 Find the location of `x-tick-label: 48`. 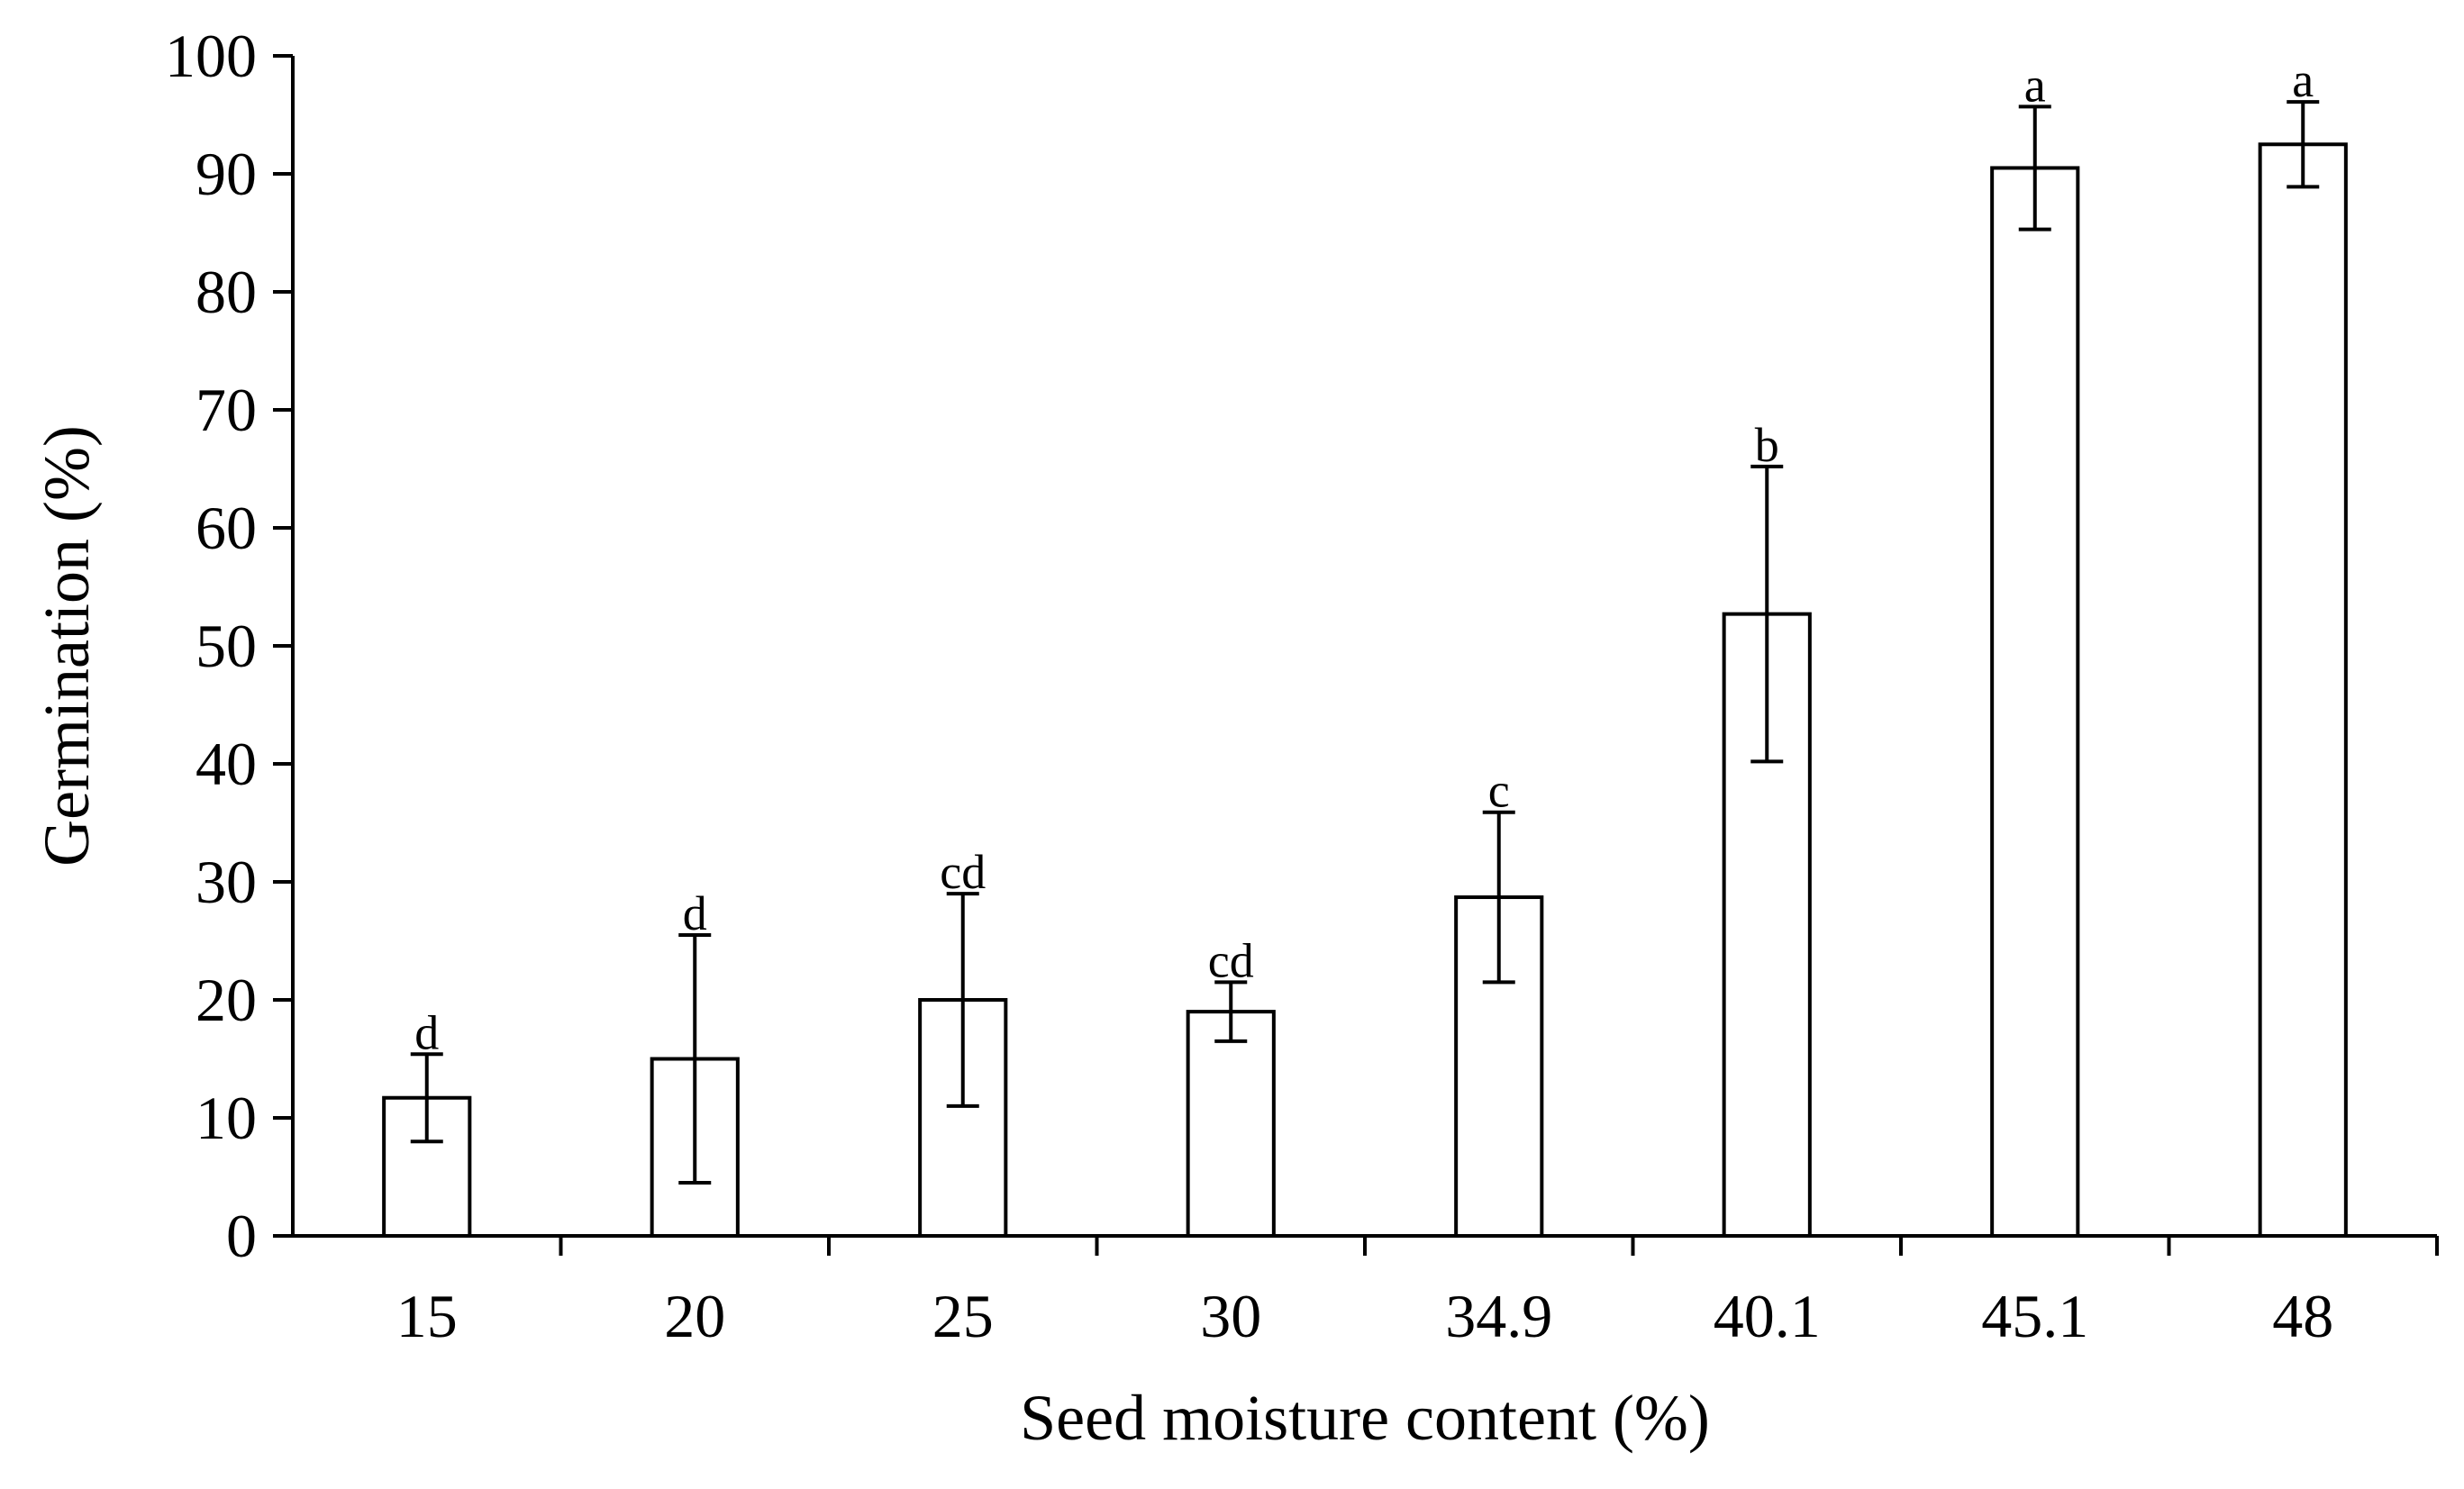

x-tick-label: 48 is located at coordinates (2302, 1316).